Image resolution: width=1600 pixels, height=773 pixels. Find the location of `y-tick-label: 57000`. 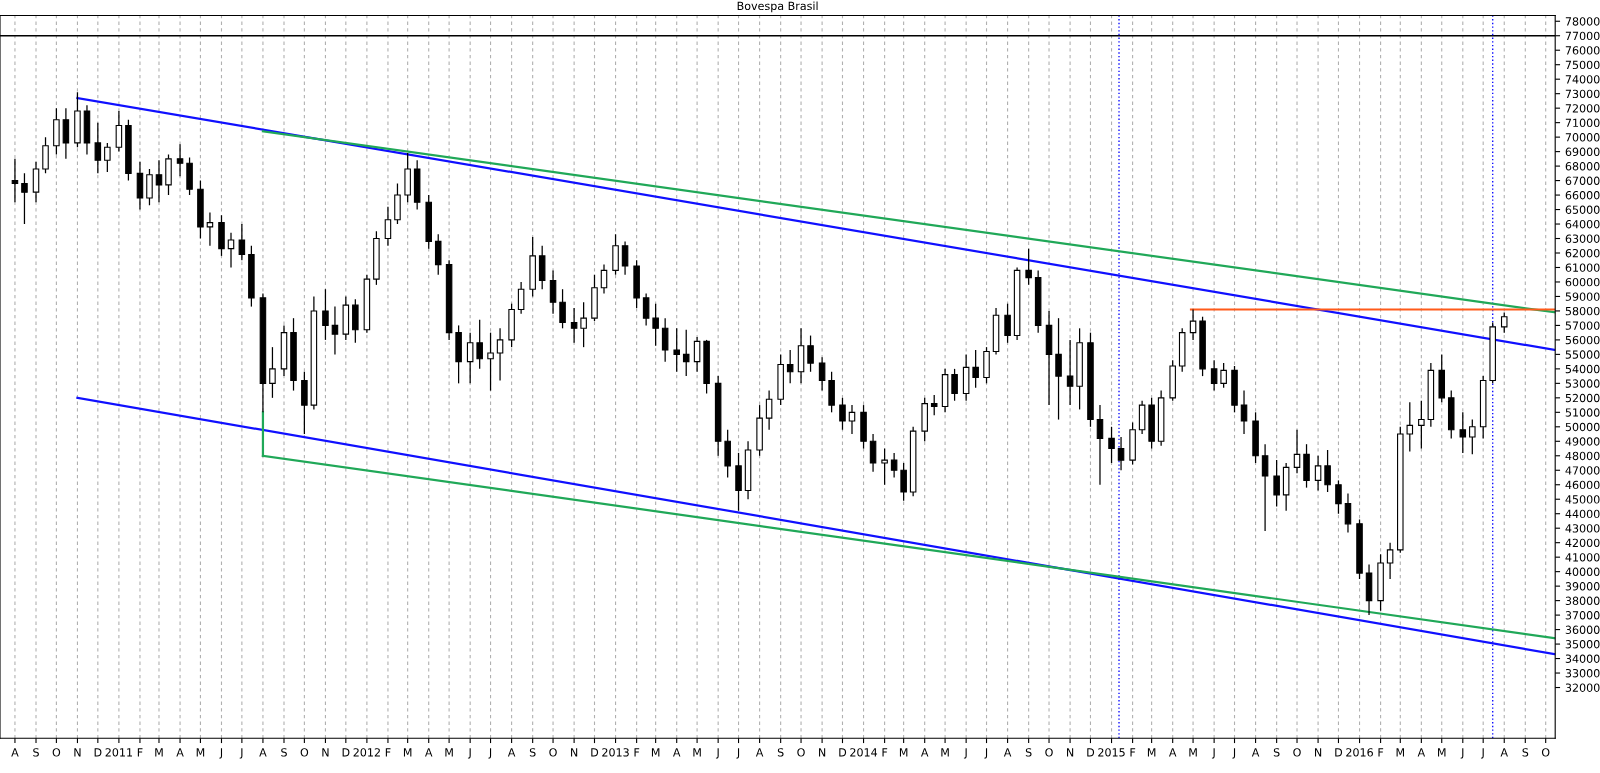

y-tick-label: 57000 is located at coordinates (1582, 325).